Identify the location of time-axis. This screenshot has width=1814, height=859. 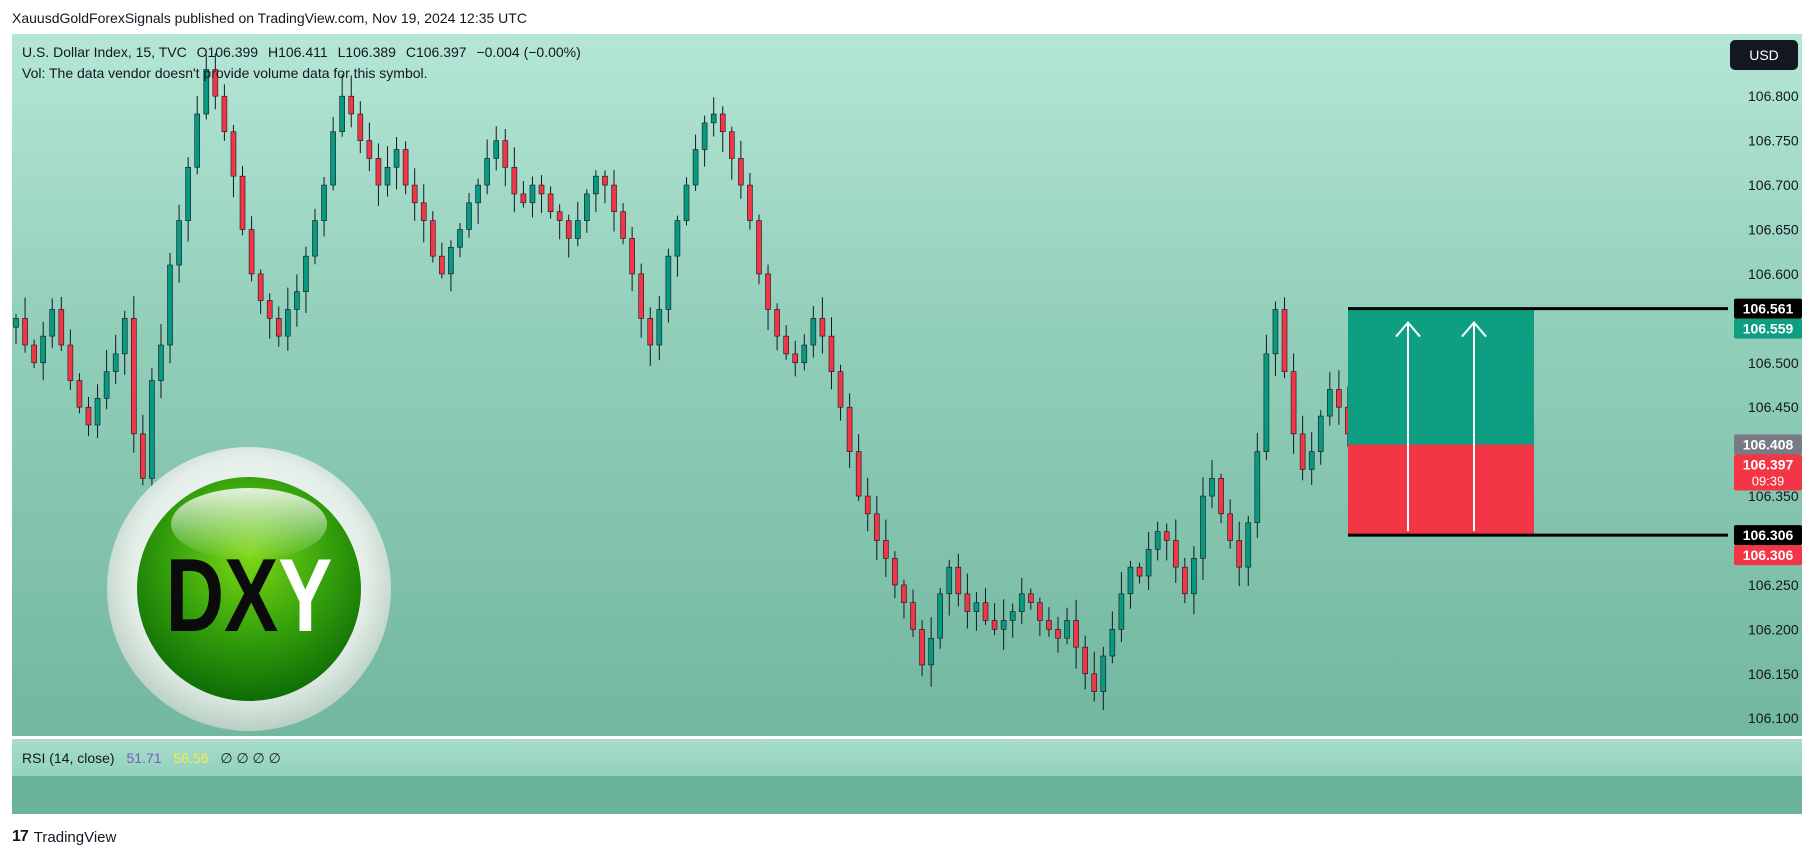
(907, 795).